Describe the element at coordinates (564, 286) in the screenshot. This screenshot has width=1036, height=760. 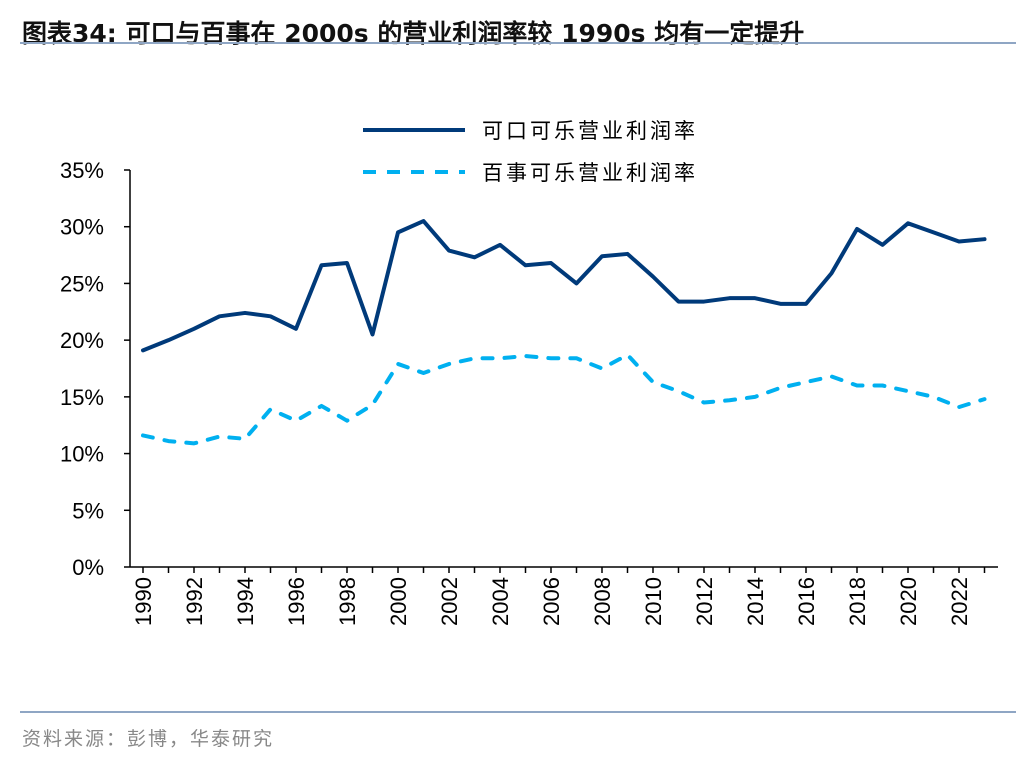
I see `coke-margin-line` at that location.